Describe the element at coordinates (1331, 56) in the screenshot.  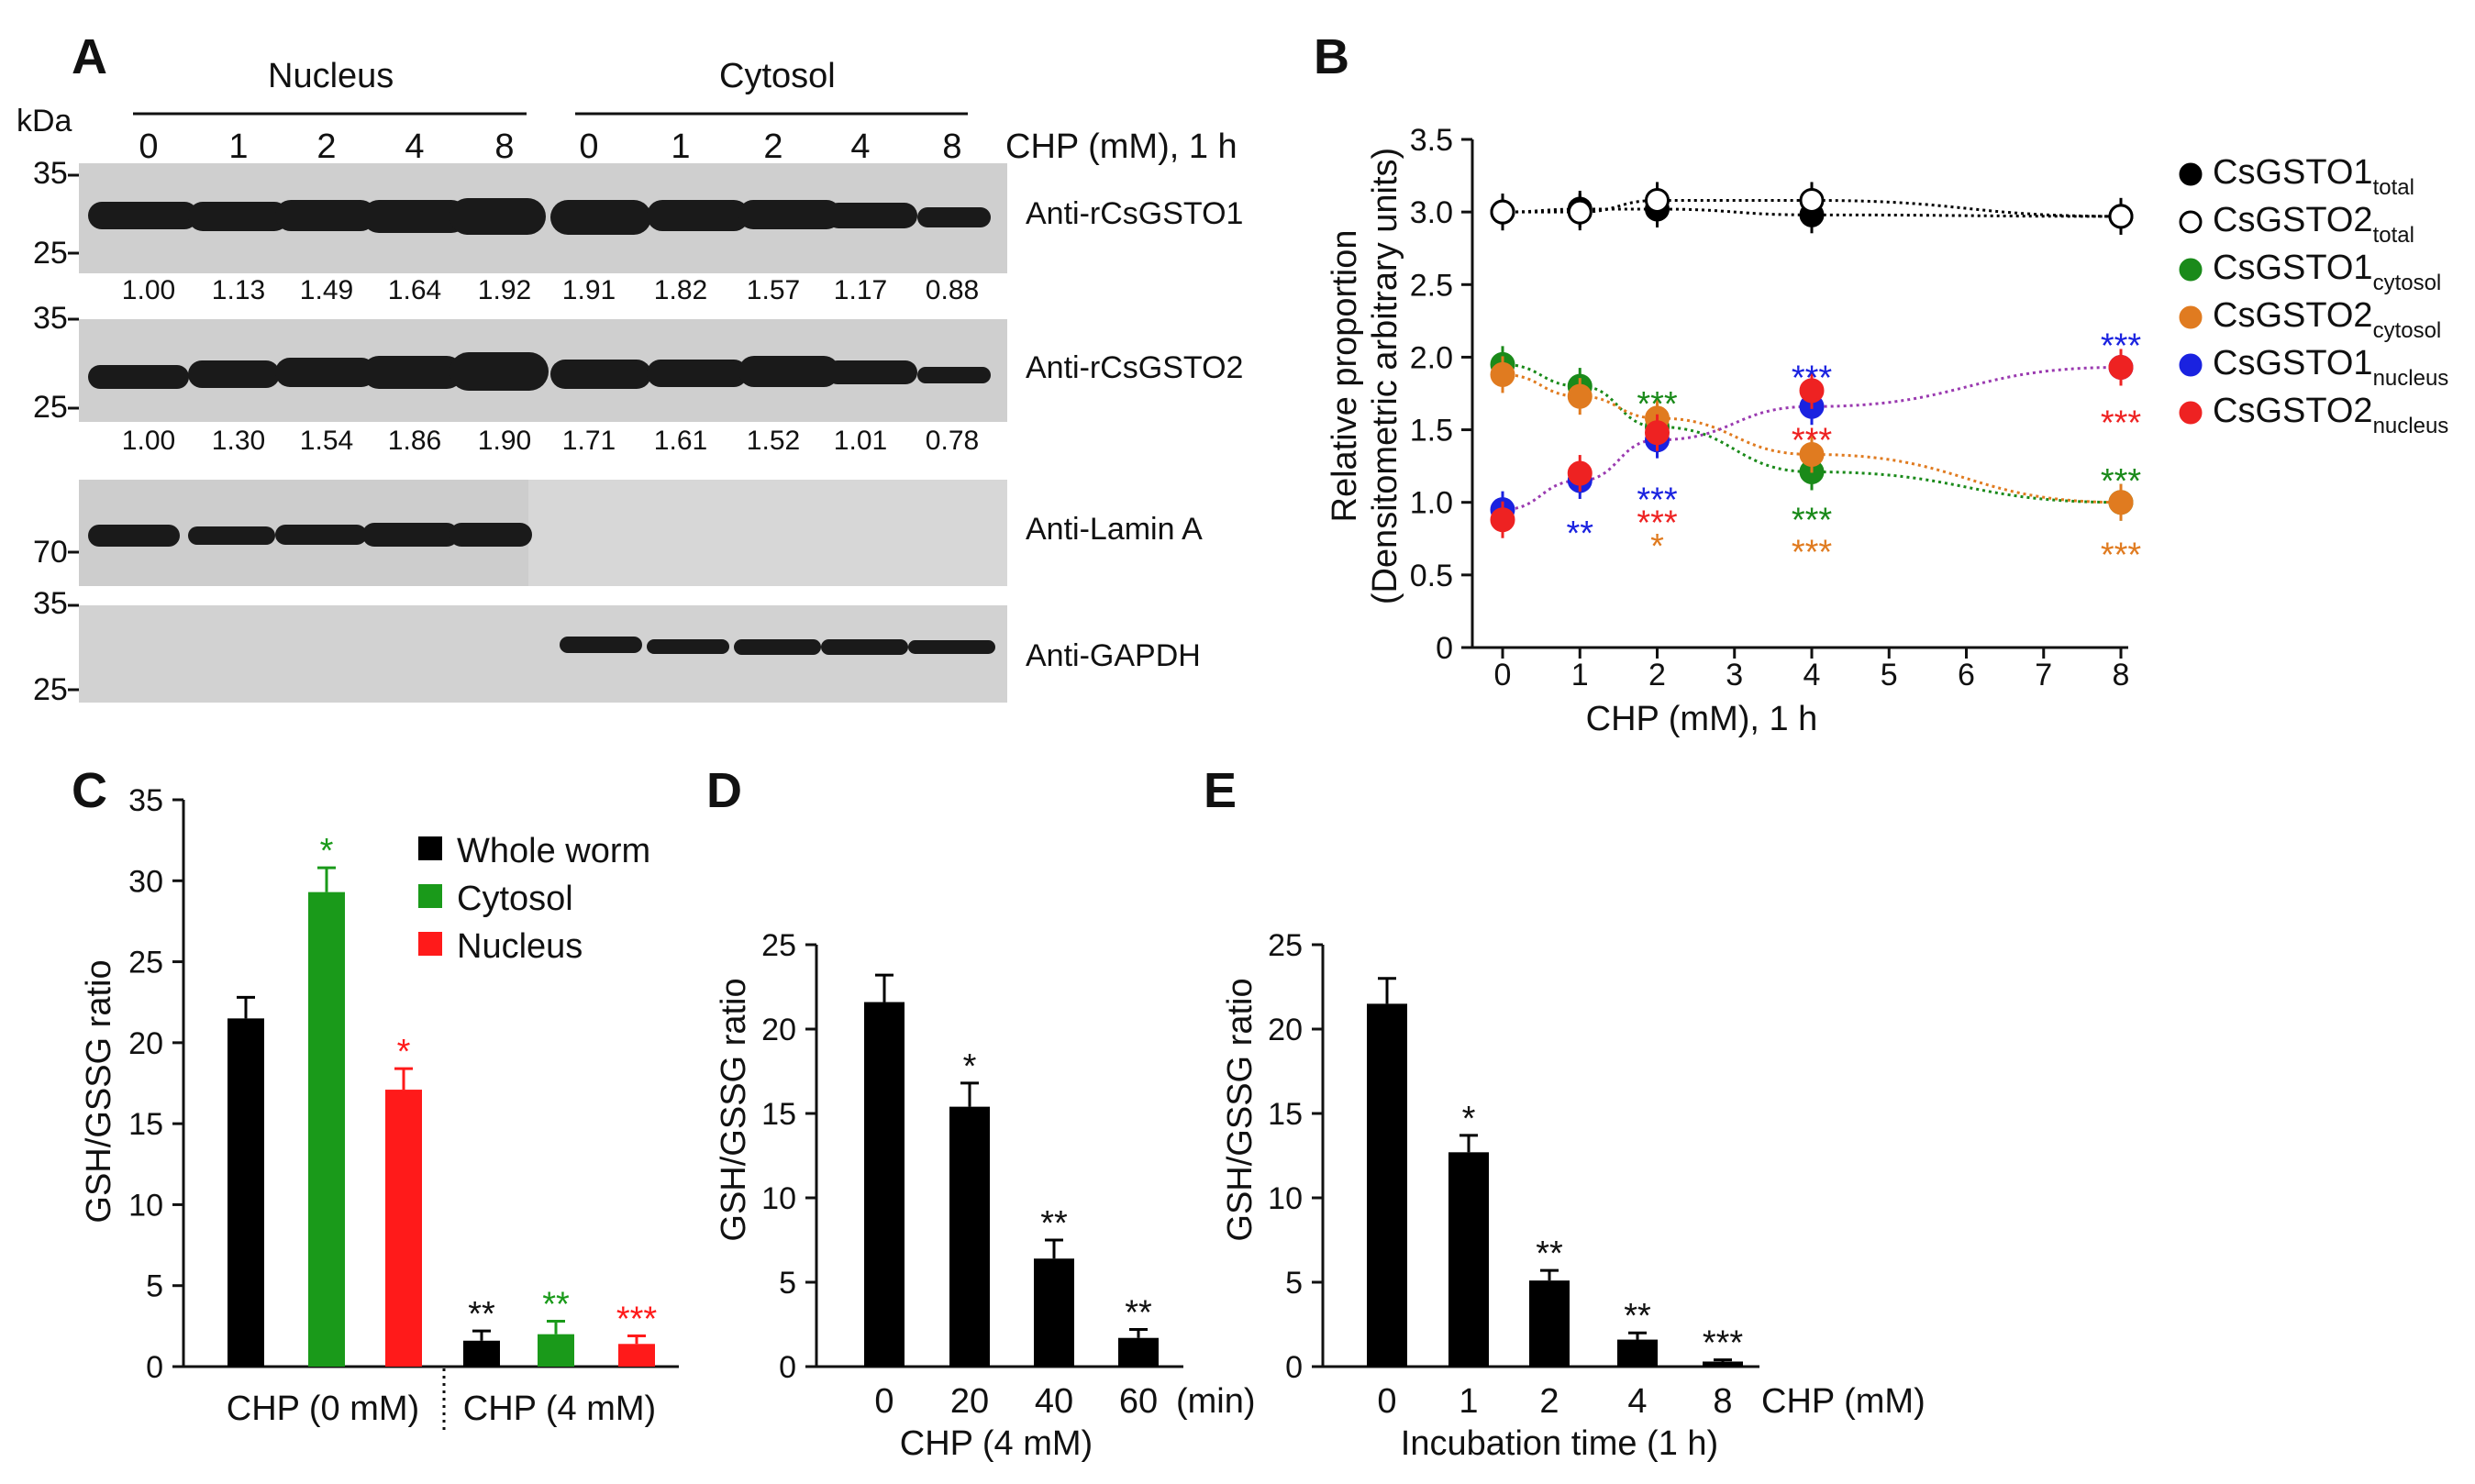
I see `panel-b-letter: B` at that location.